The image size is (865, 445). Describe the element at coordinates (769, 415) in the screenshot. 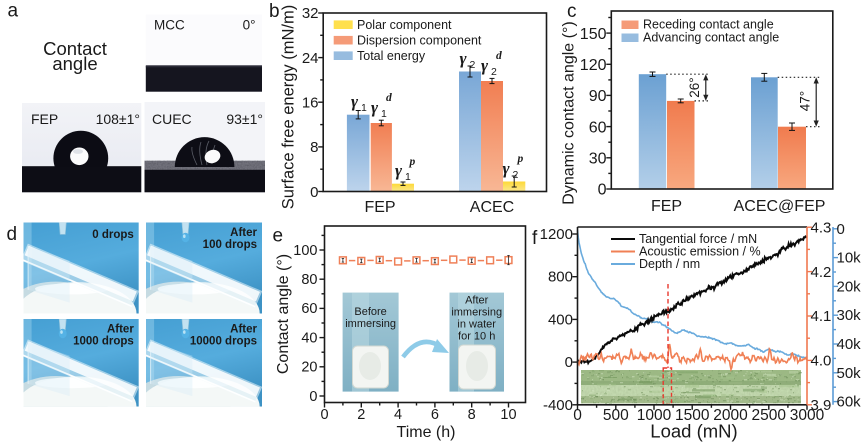

I see `svg-text: 2500` at that location.